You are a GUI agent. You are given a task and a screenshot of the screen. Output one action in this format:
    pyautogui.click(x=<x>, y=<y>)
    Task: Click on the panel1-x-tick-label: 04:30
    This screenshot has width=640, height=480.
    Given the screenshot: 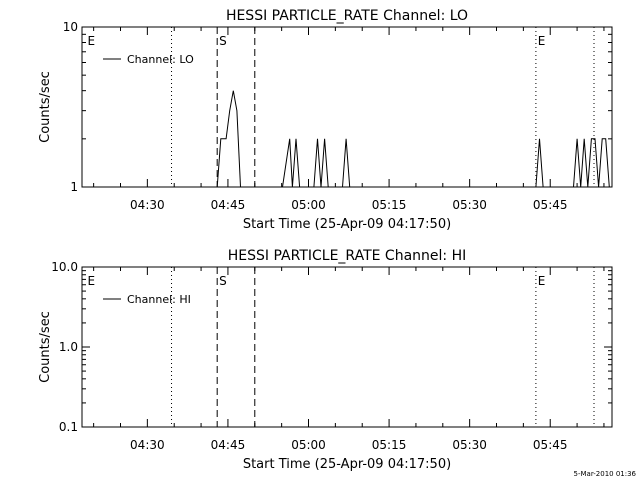 What is the action you would take?
    pyautogui.click(x=147, y=205)
    